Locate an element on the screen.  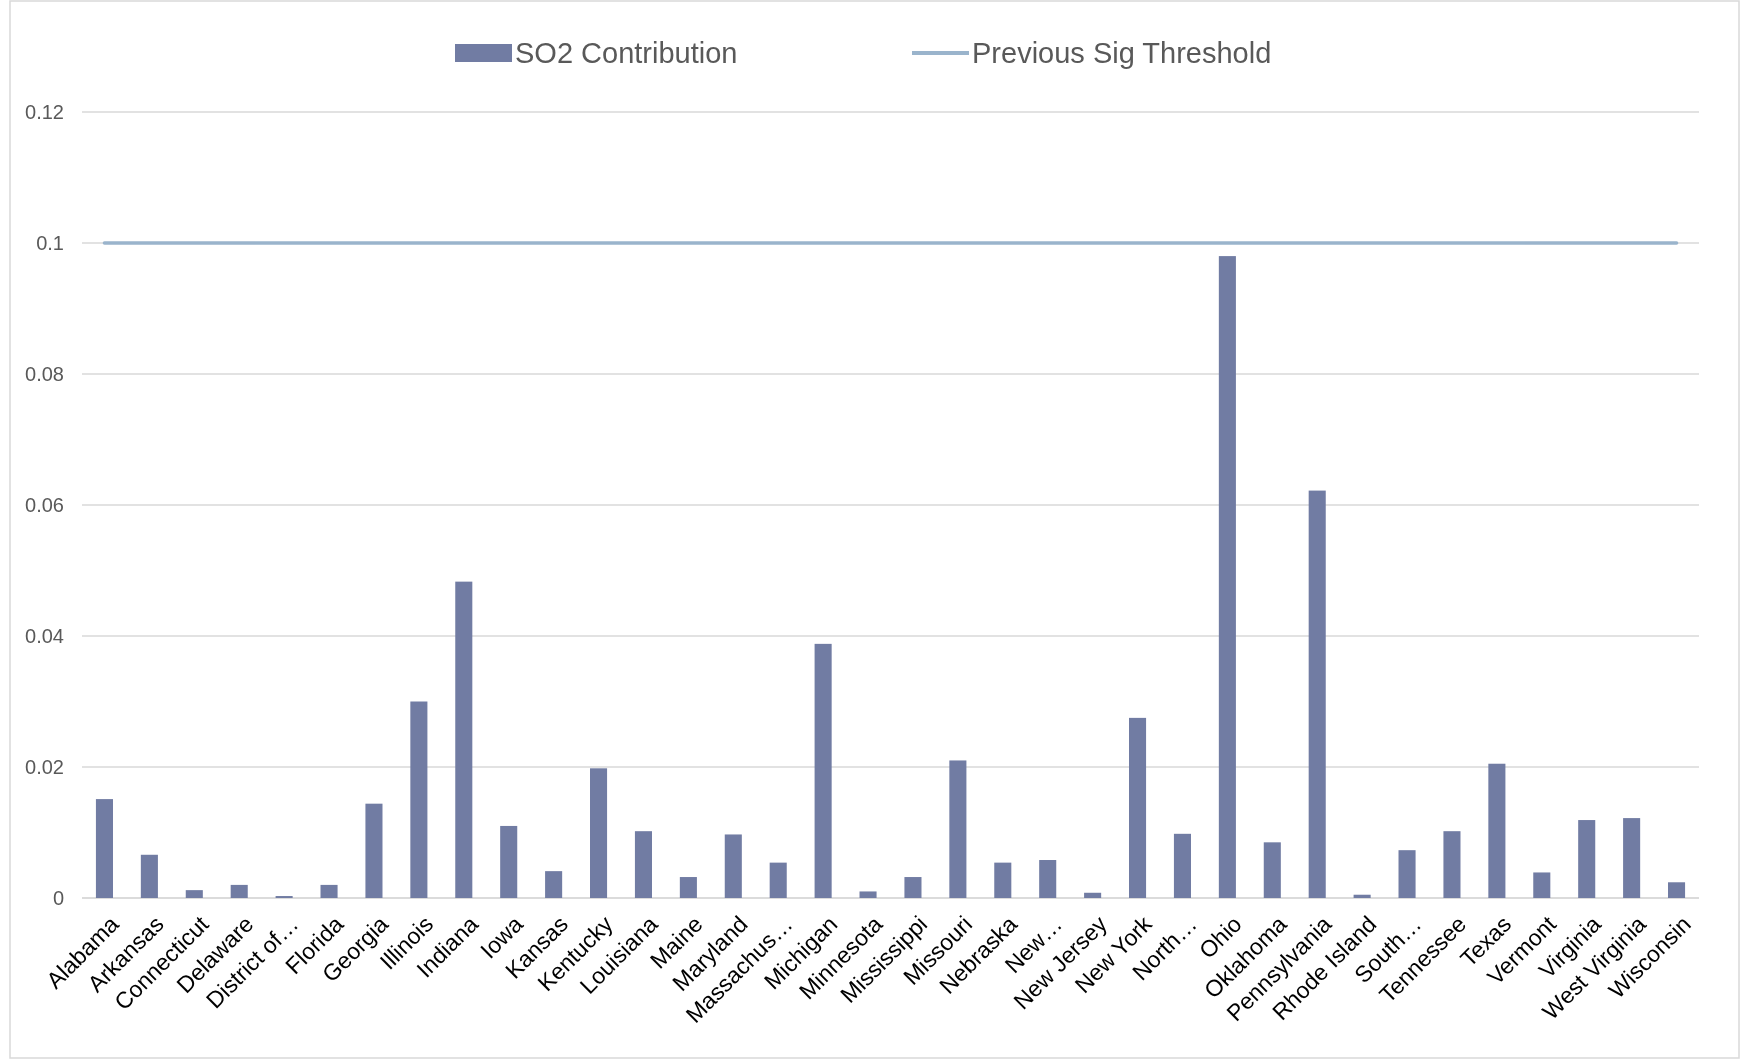
legend-label: SO2 Contribution is located at coordinates (626, 53).